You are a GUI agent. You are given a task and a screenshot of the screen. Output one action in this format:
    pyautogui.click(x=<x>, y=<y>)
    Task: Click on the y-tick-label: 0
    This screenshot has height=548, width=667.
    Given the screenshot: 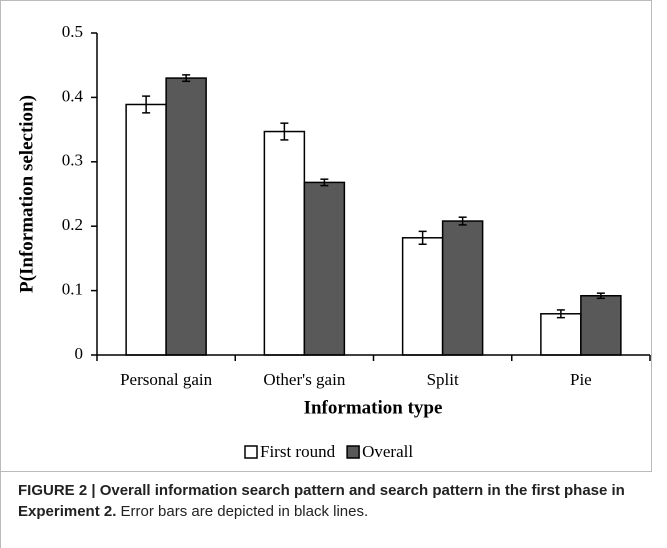 What is the action you would take?
    pyautogui.click(x=79, y=353)
    